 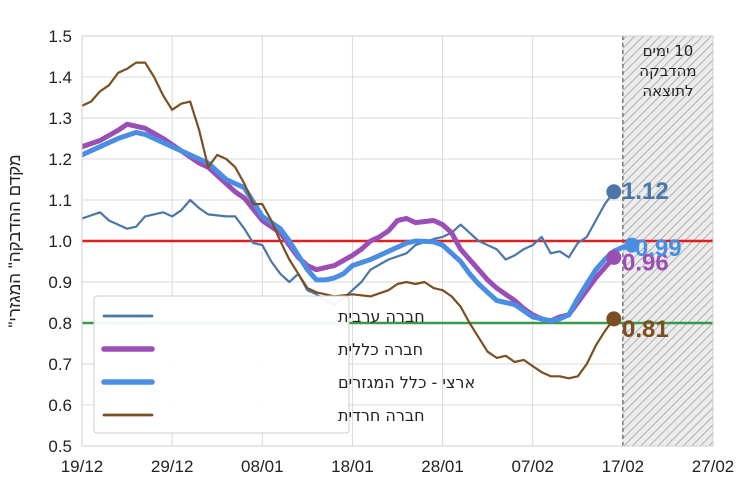 I want to click on series-end-label: 1.12, so click(x=645, y=191).